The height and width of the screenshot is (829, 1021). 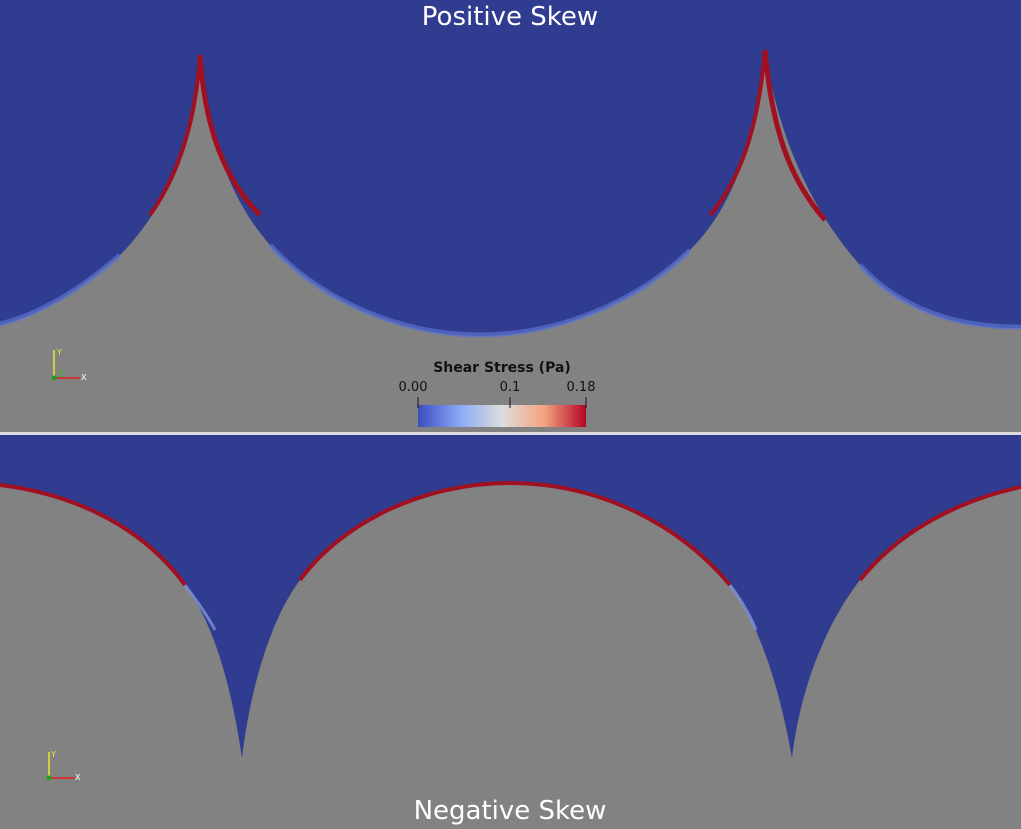 What do you see at coordinates (53, 754) in the screenshot?
I see `bottom-axis-y-label: Y` at bounding box center [53, 754].